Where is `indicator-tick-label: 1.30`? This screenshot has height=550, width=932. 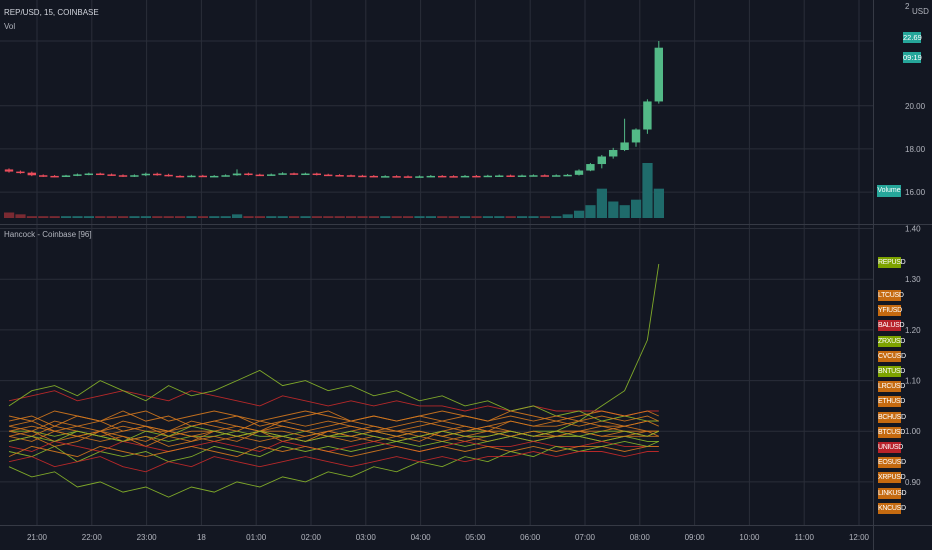 indicator-tick-label: 1.30 is located at coordinates (913, 279).